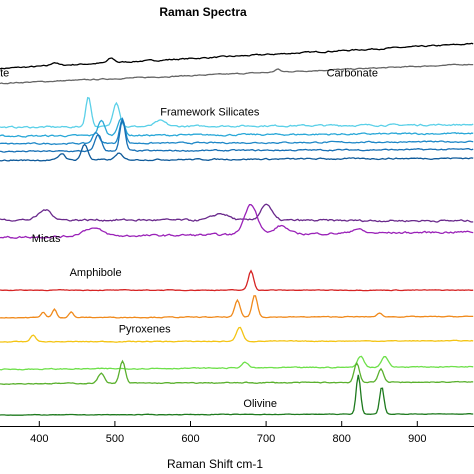  What do you see at coordinates (342, 439) in the screenshot?
I see `x-tick-label-800: 800` at bounding box center [342, 439].